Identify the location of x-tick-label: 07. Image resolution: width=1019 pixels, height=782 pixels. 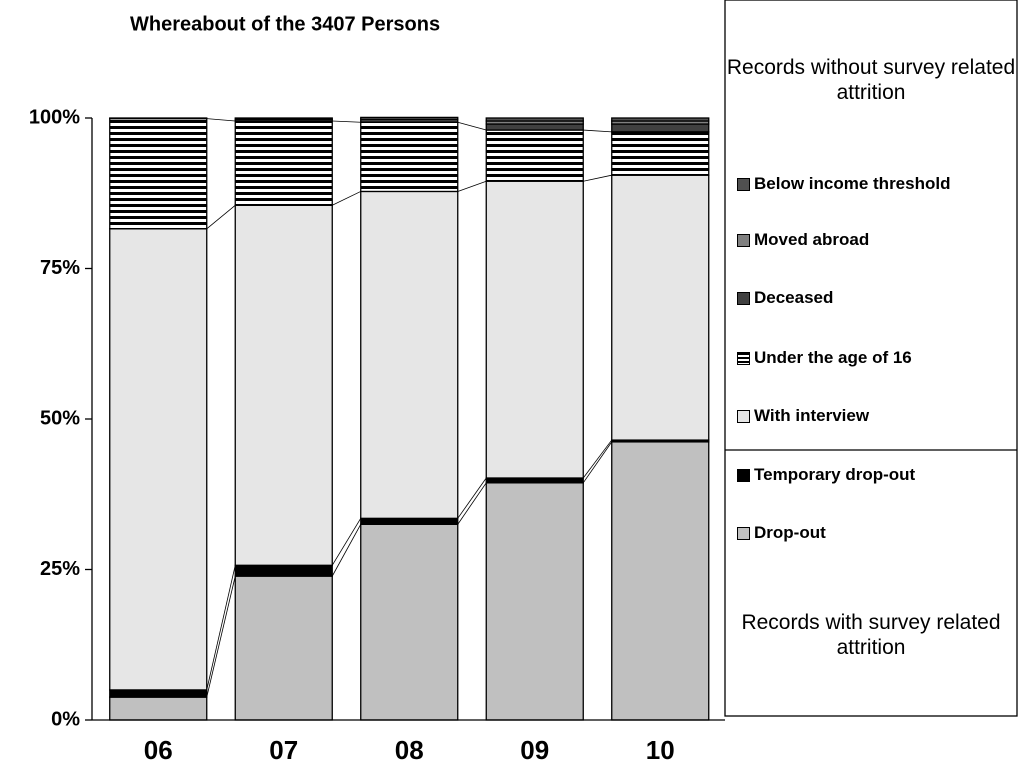
(283, 750).